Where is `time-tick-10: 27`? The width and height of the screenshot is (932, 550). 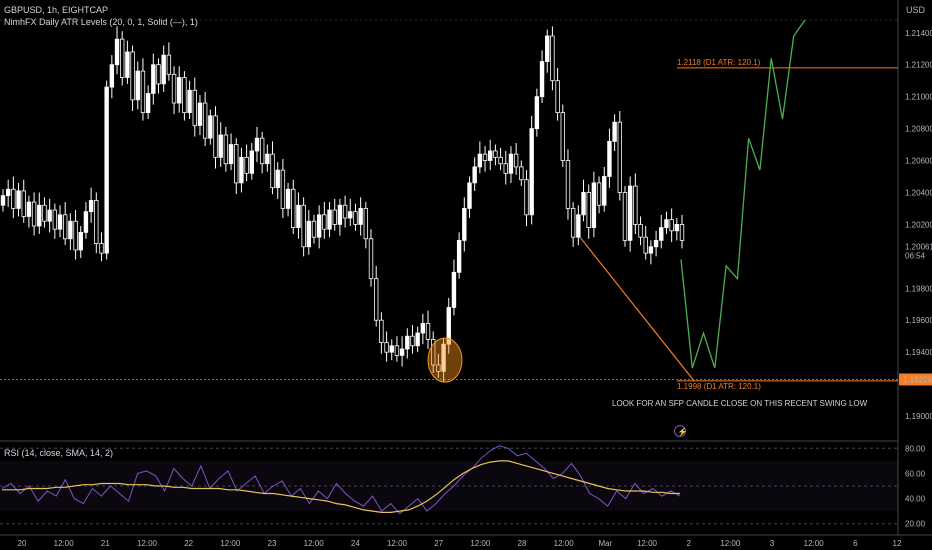 time-tick-10: 27 is located at coordinates (438, 543).